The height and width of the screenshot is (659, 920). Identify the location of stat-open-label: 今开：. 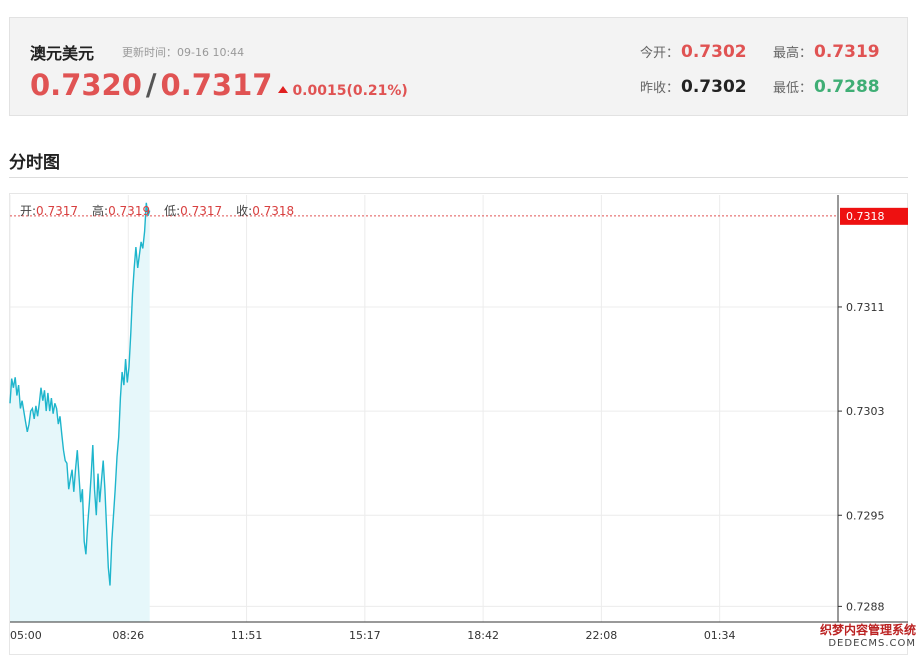
(660, 53).